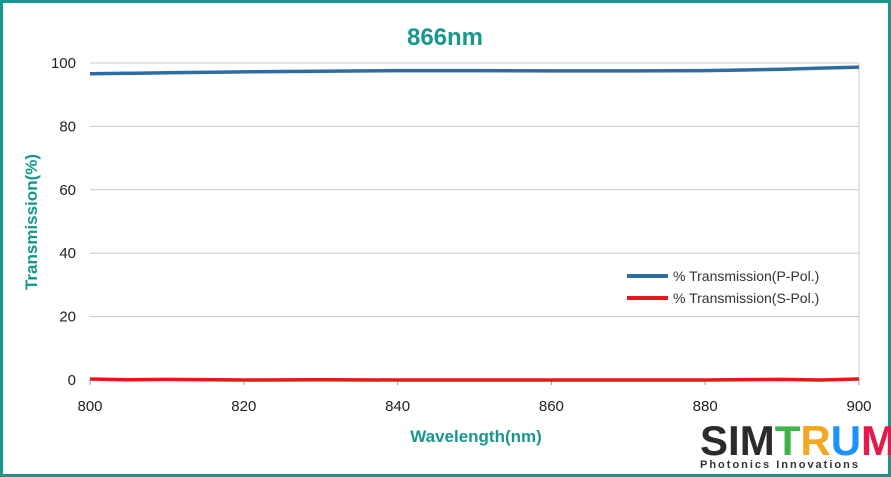 Image resolution: width=891 pixels, height=477 pixels. I want to click on legend-label-p-pol: % Transmission(P-Pol.), so click(746, 276).